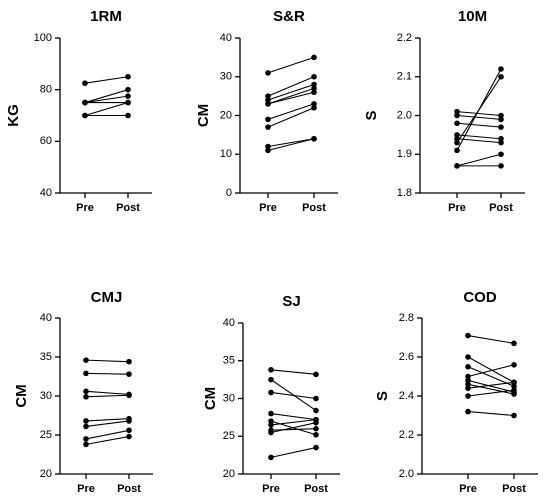 This screenshot has height=502, width=550. What do you see at coordinates (406, 357) in the screenshot?
I see `y-tick-label: 2.6` at bounding box center [406, 357].